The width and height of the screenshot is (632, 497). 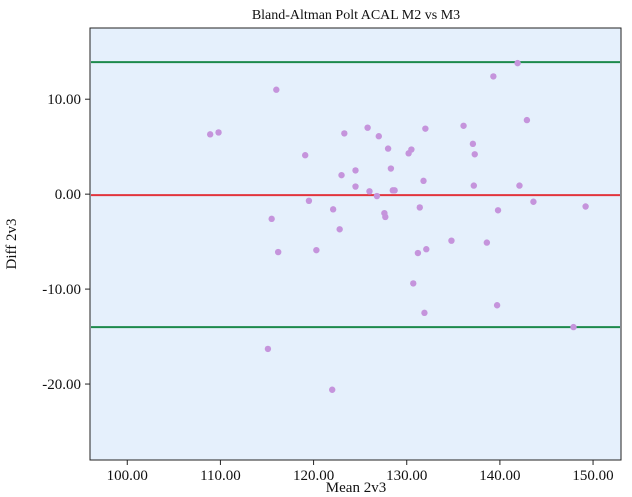 I want to click on x-tick-label: 120.00, so click(x=313, y=476).